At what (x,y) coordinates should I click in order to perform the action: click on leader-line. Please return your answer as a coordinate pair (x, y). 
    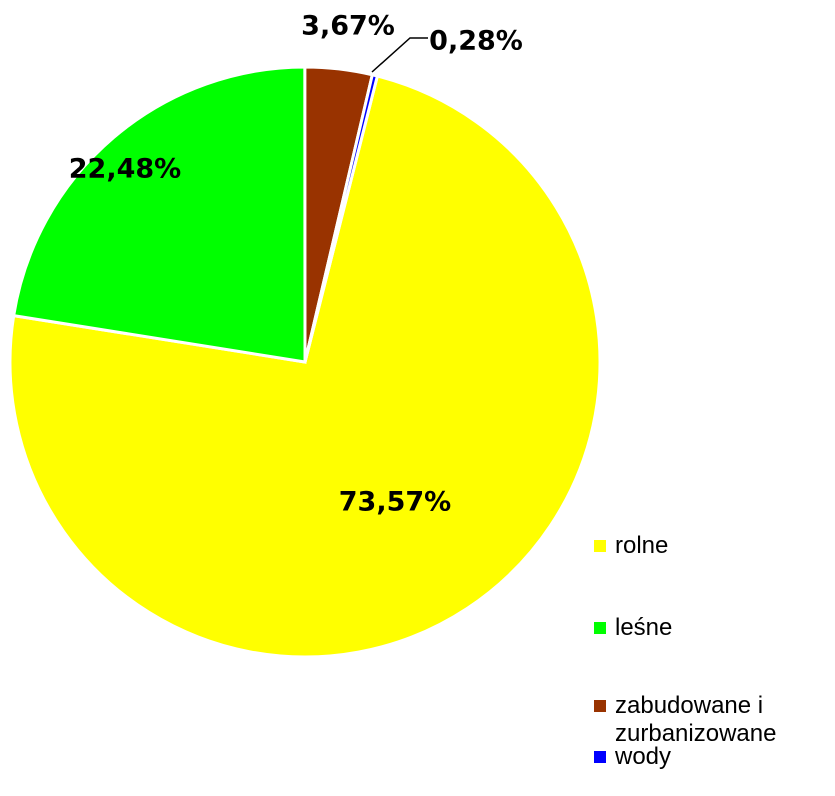
    Looking at the image, I should click on (399, 55).